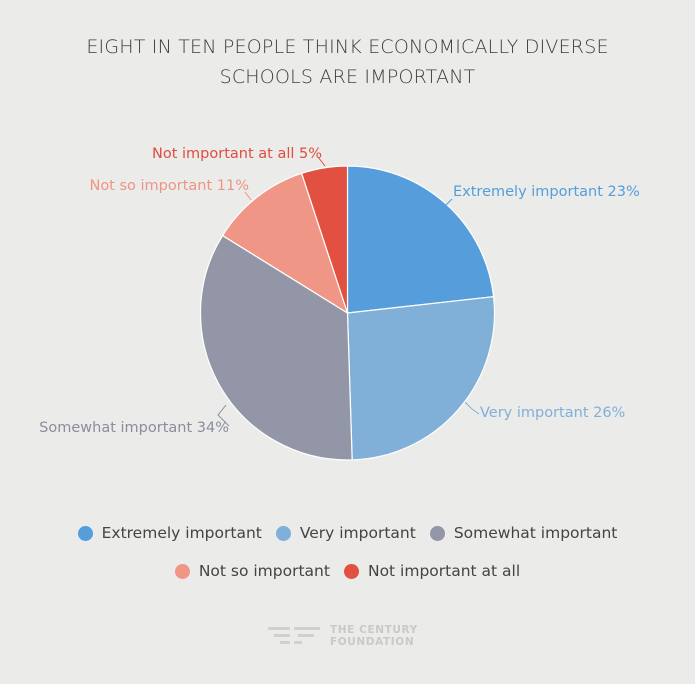 This screenshot has height=684, width=695. I want to click on leader-line-not-important-at-all, so click(321, 161).